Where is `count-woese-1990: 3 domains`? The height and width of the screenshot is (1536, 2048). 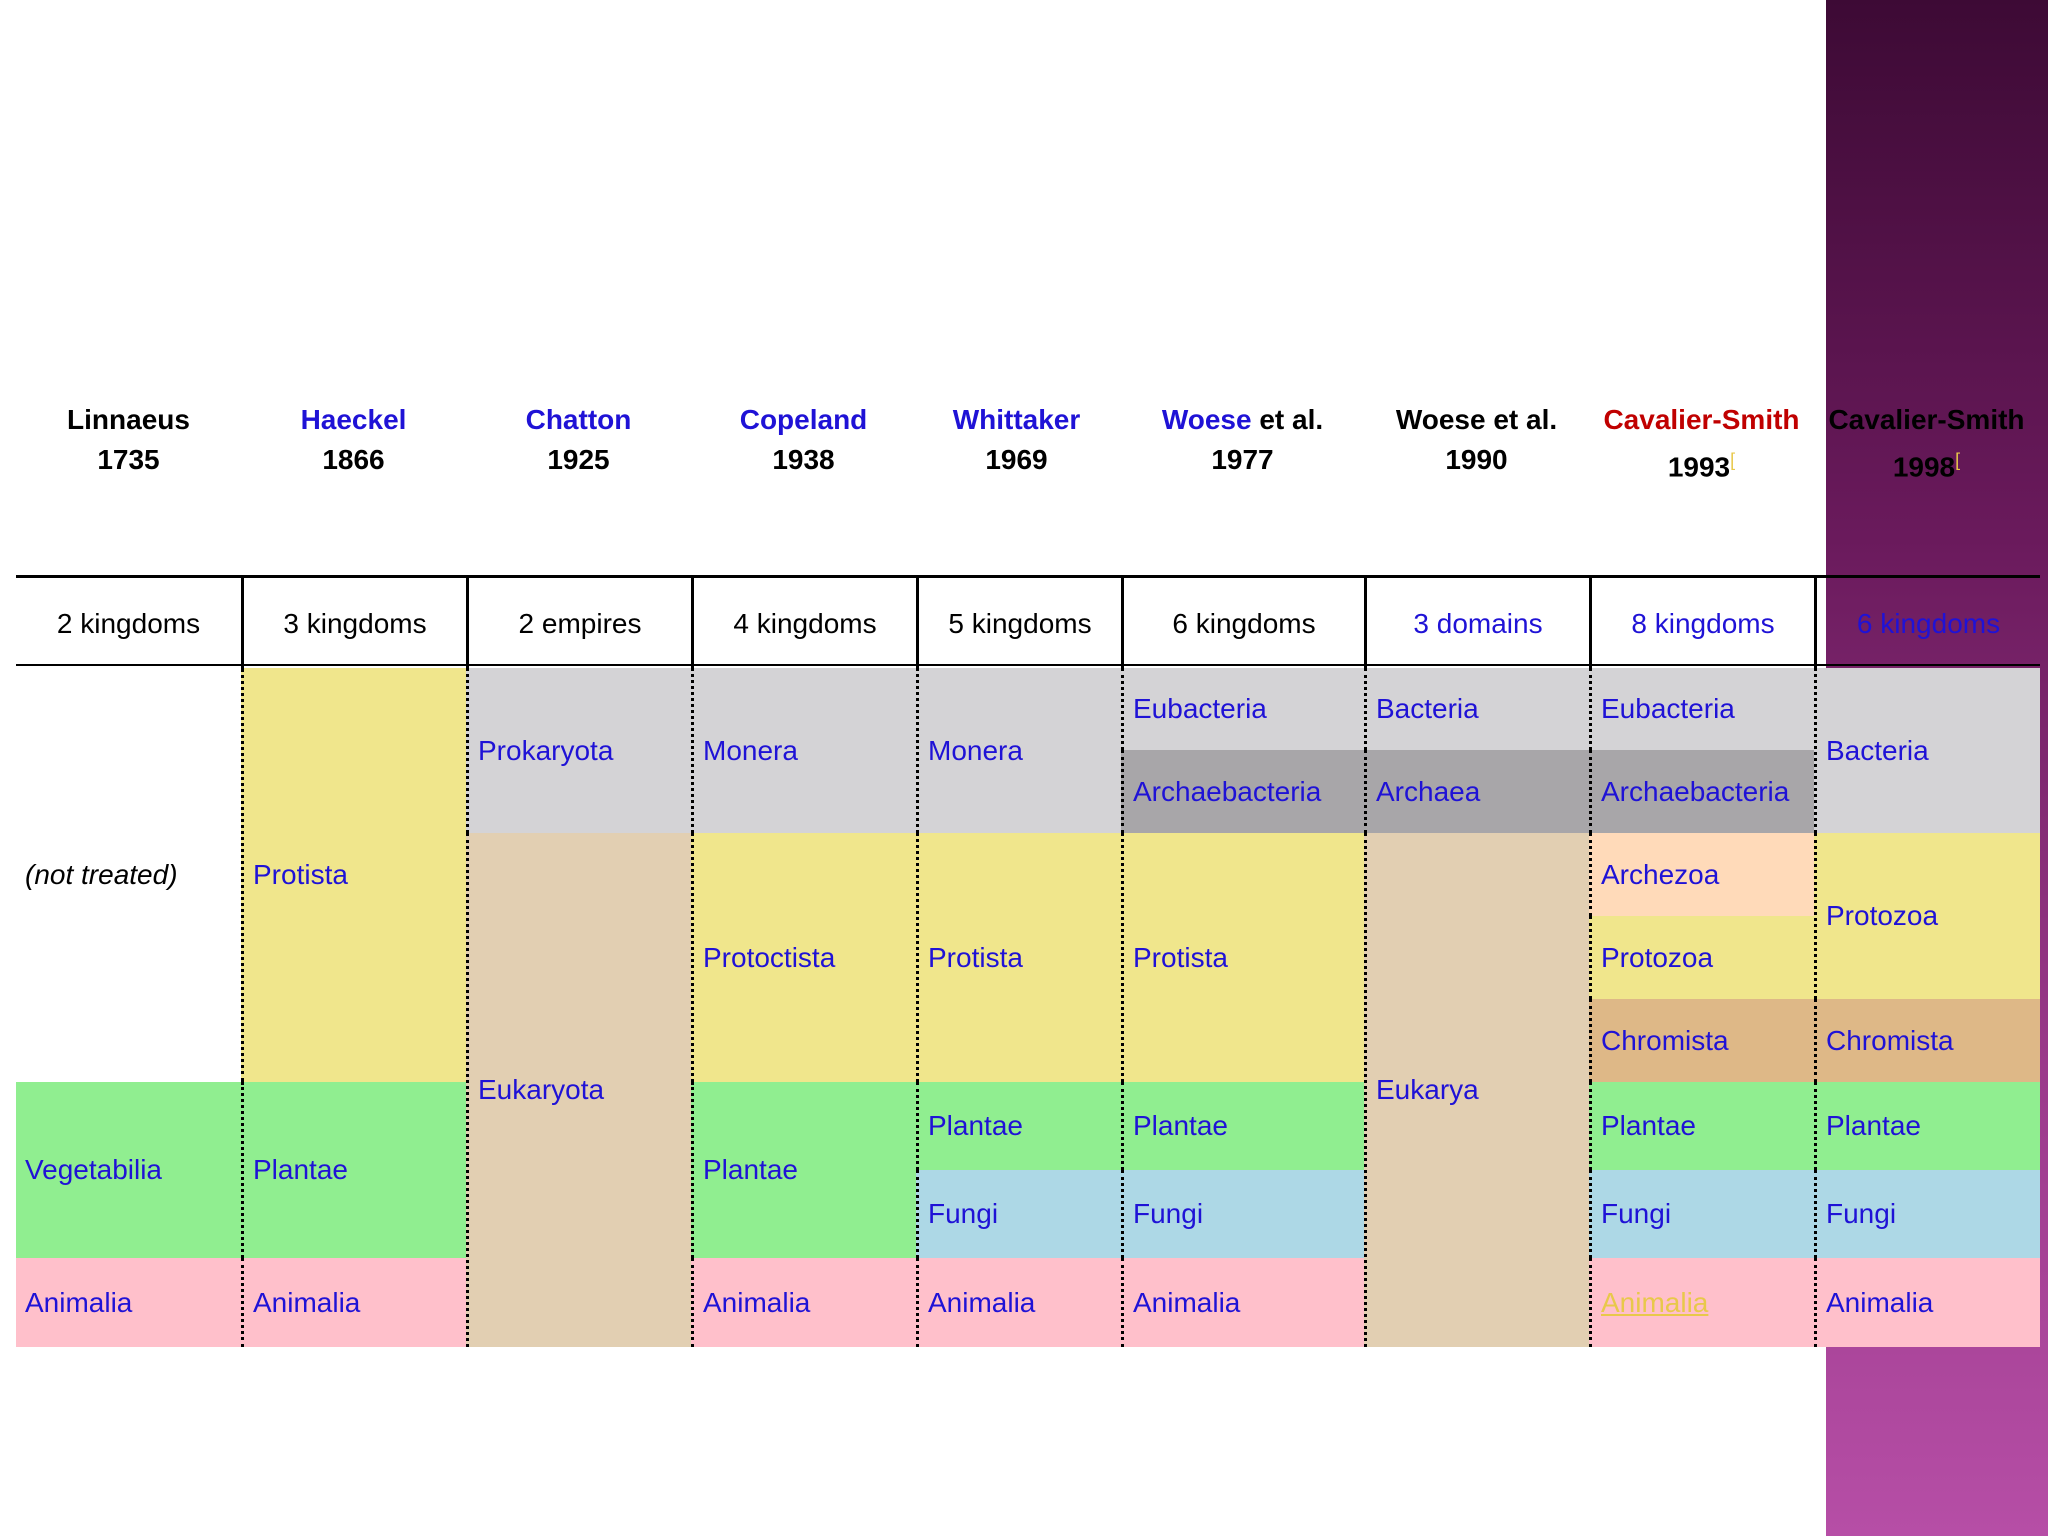
count-woese-1990: 3 domains is located at coordinates (1476, 624).